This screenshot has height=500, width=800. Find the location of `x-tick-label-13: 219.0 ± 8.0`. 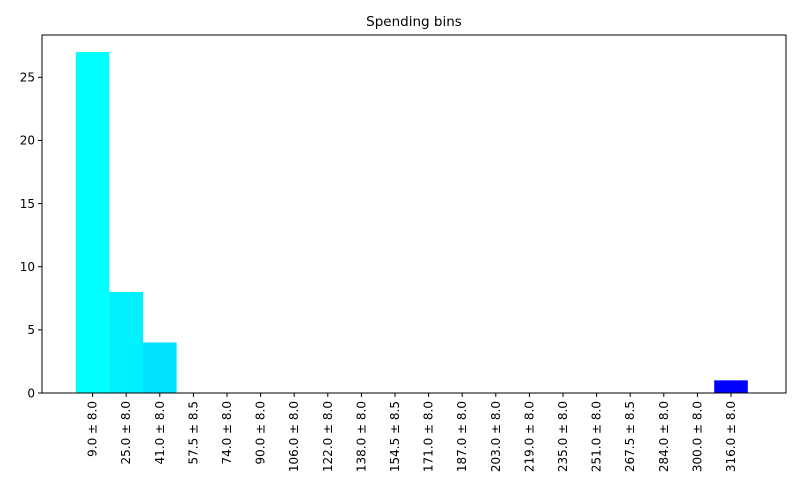

x-tick-label-13: 219.0 ± 8.0 is located at coordinates (529, 436).